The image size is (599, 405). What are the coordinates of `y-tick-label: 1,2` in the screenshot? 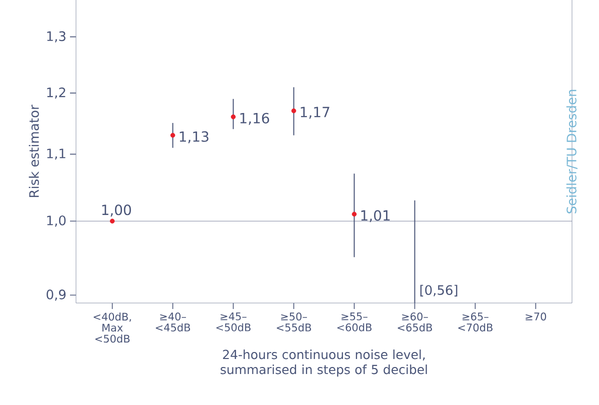 It's located at (56, 93).